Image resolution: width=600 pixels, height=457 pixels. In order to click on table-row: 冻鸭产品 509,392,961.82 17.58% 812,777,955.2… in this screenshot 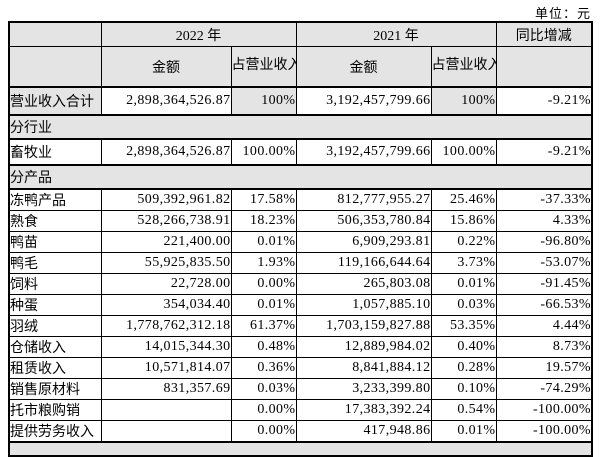, I will do `click(300, 199)`.